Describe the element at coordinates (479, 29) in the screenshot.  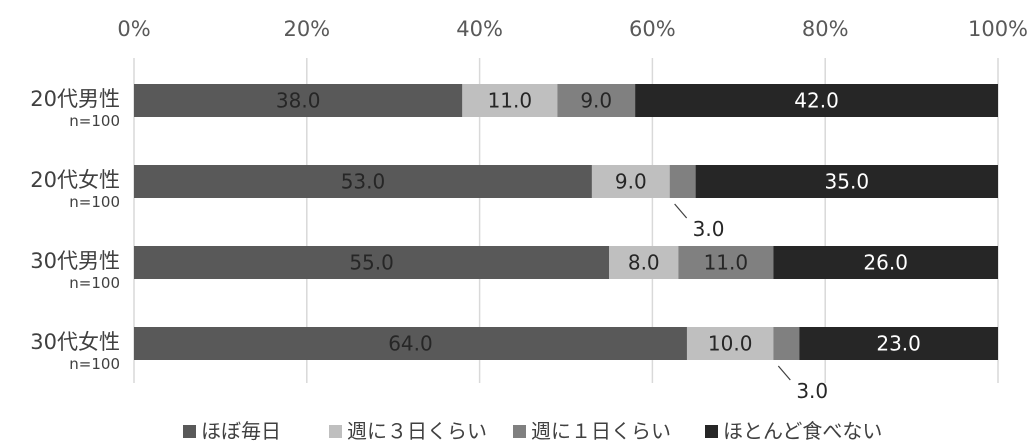
I see `x-tick-label: 40%` at that location.